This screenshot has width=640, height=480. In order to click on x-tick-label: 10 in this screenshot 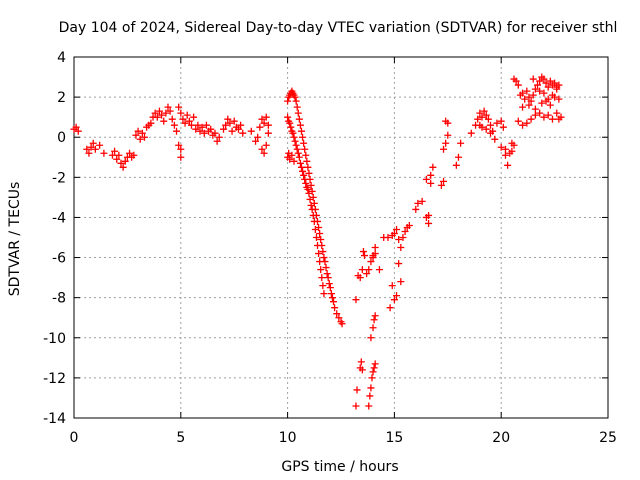, I will do `click(288, 438)`.